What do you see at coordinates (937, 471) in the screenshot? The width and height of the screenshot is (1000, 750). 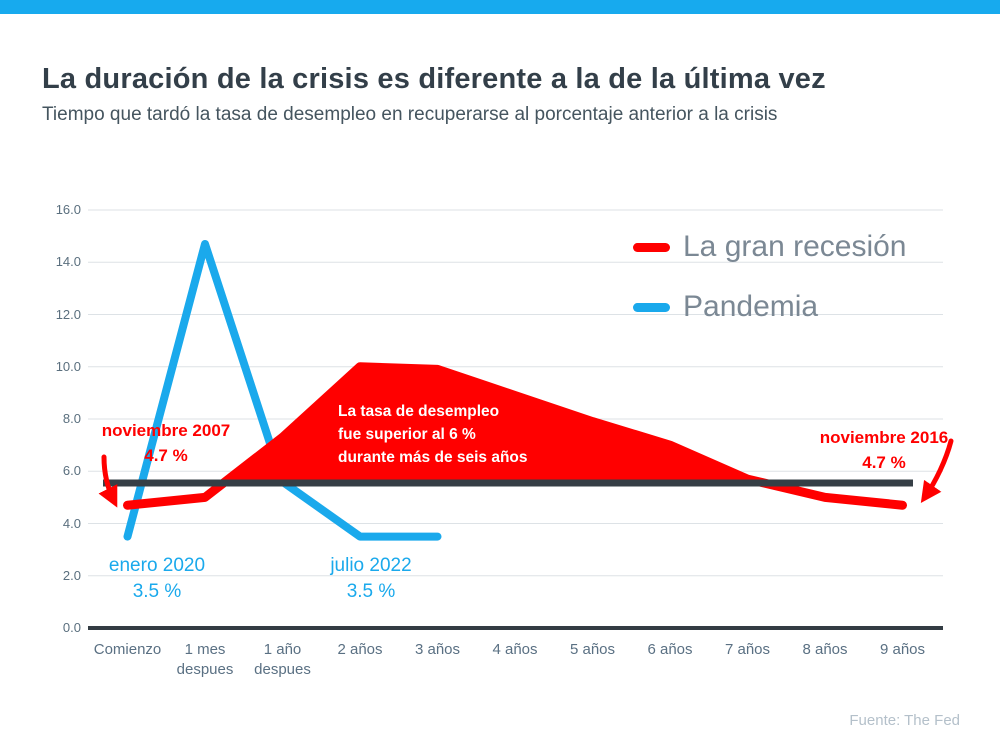 I see `arrow-to-recession-end` at bounding box center [937, 471].